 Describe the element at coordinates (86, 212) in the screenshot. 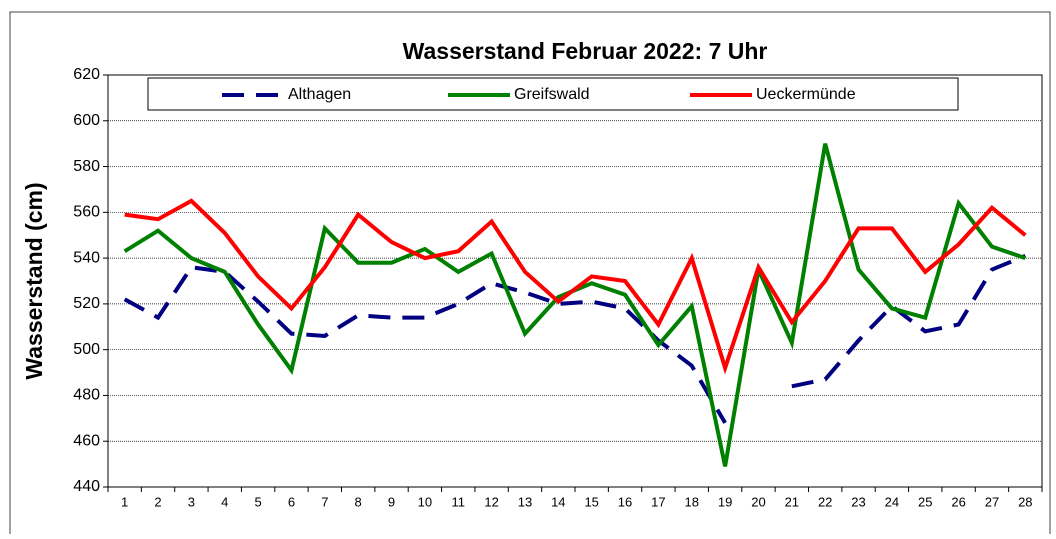

I see `y-tick-label: 560` at that location.